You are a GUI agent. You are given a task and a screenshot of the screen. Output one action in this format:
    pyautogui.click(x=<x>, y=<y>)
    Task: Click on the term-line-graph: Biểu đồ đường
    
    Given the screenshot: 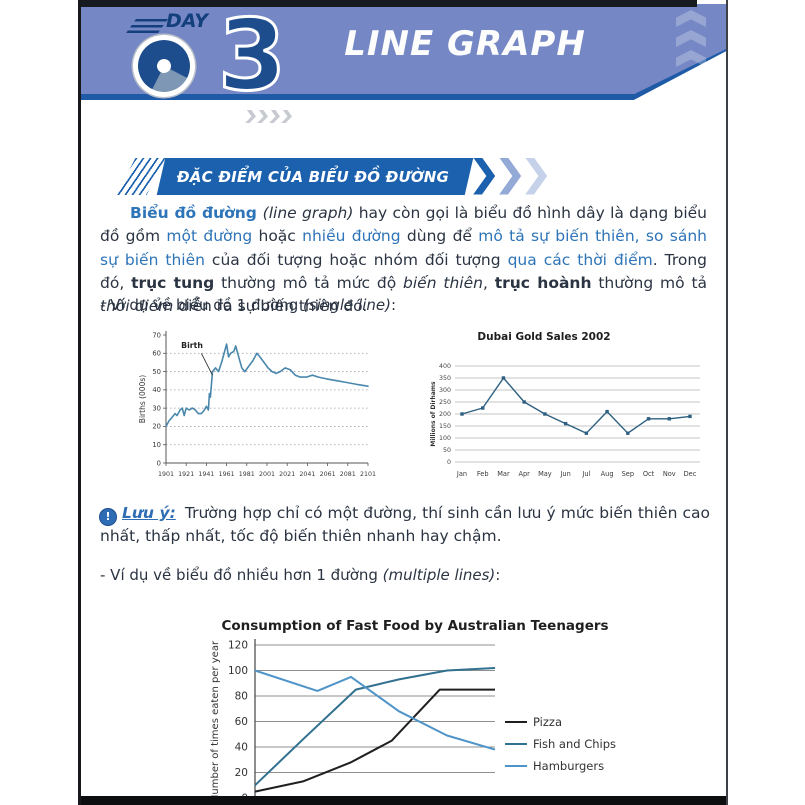 What is the action you would take?
    pyautogui.click(x=196, y=213)
    